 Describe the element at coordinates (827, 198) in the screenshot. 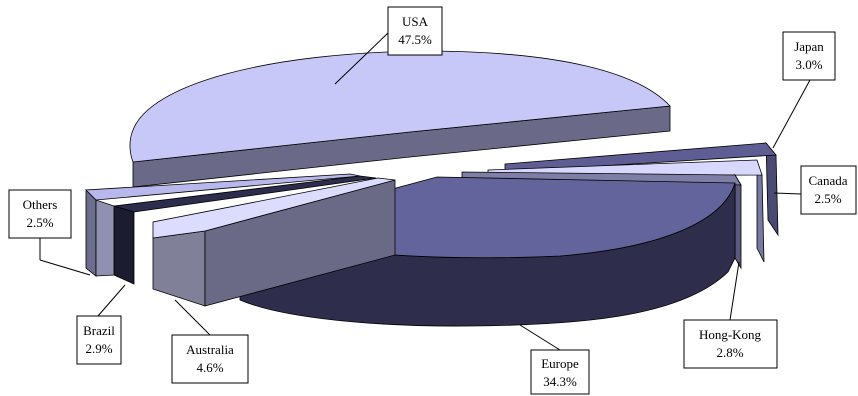

I see `label-canada-value: 2.5%` at that location.